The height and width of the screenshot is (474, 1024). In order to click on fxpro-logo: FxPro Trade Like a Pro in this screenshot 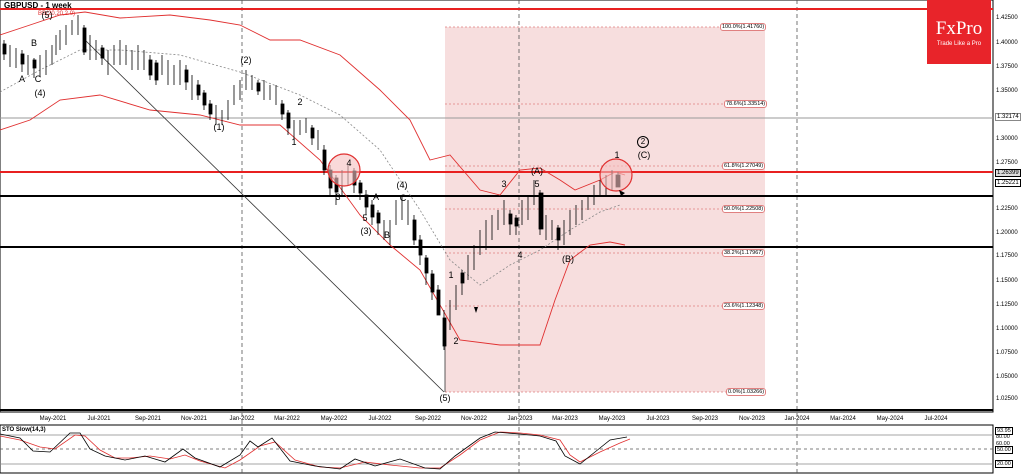, I will do `click(959, 32)`.